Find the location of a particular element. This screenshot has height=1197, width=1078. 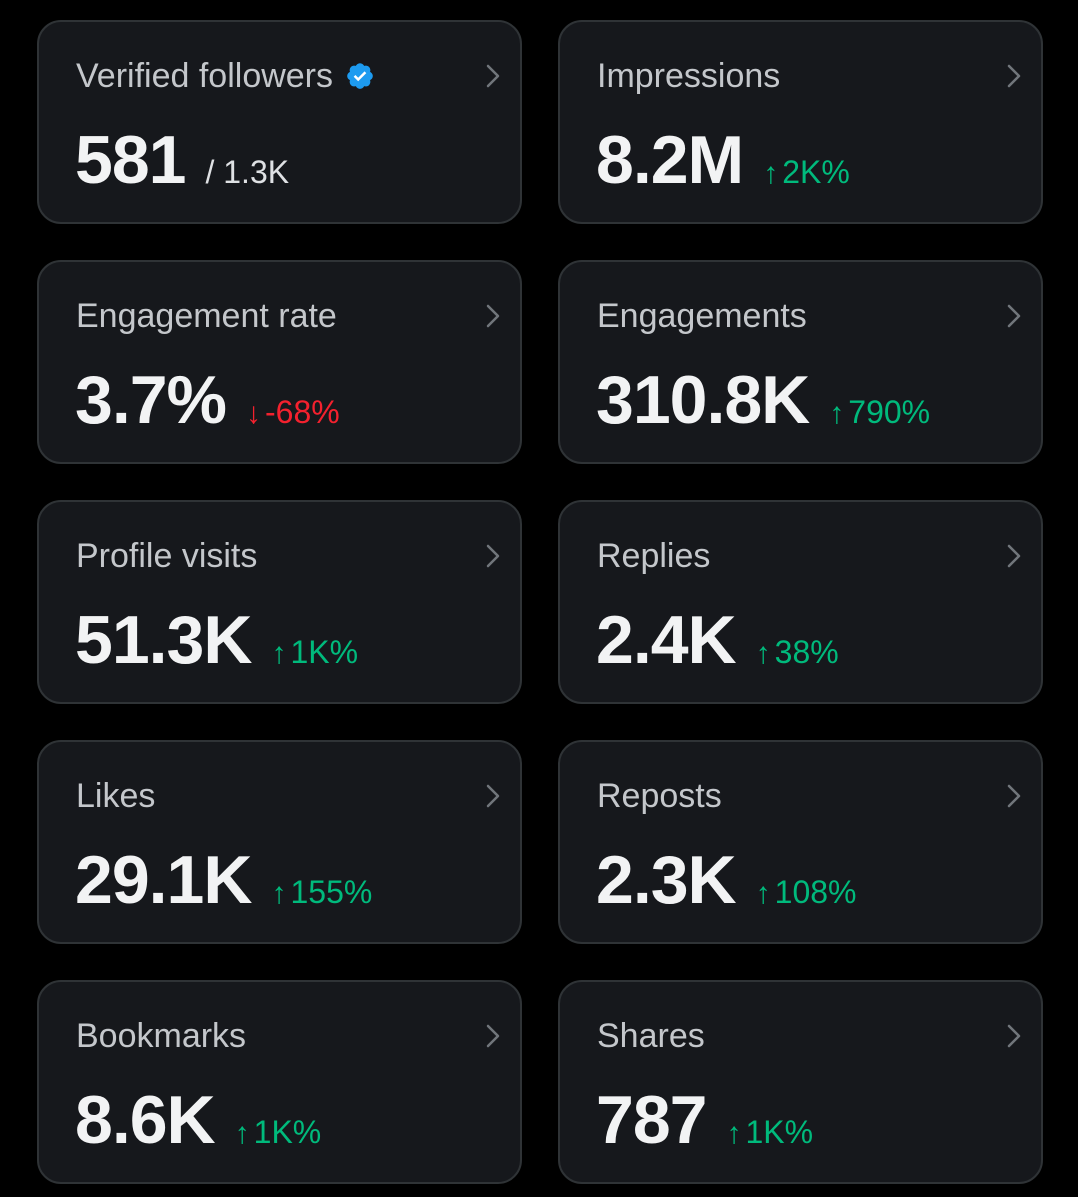

card-title: Bookmarks is located at coordinates (161, 1036).